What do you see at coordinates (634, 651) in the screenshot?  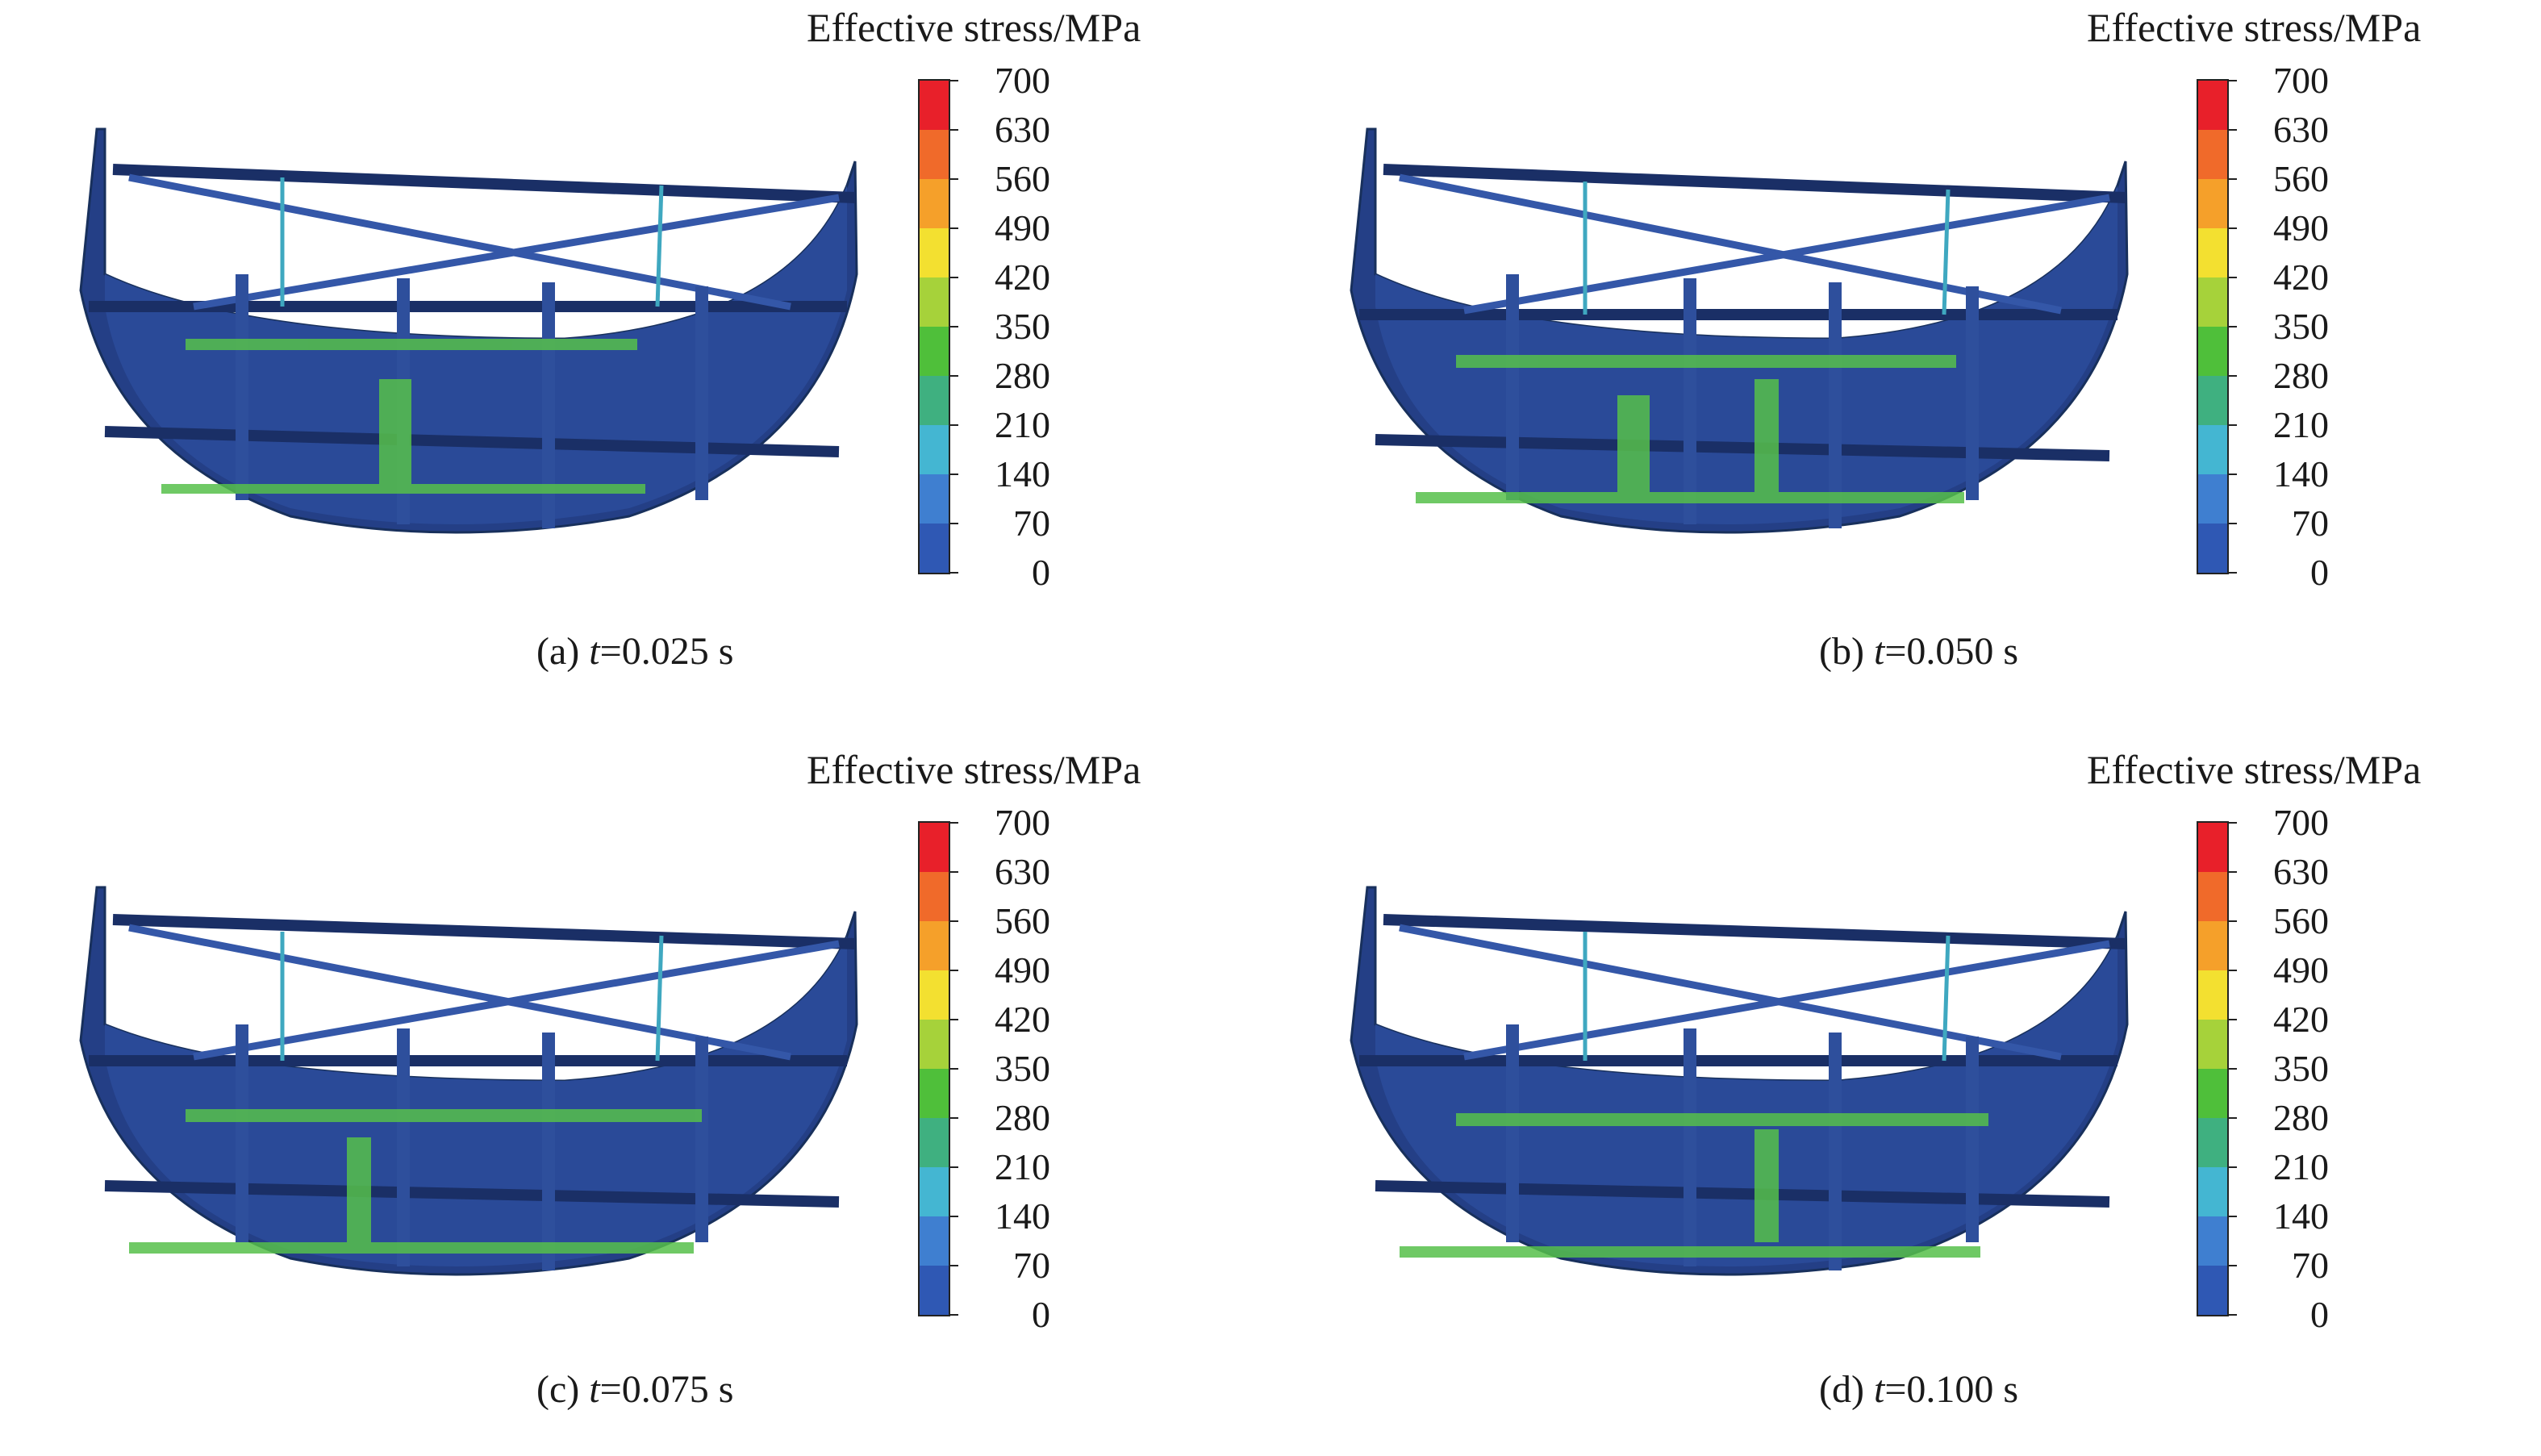 I see `panel-caption: (a) t=0.025 s` at bounding box center [634, 651].